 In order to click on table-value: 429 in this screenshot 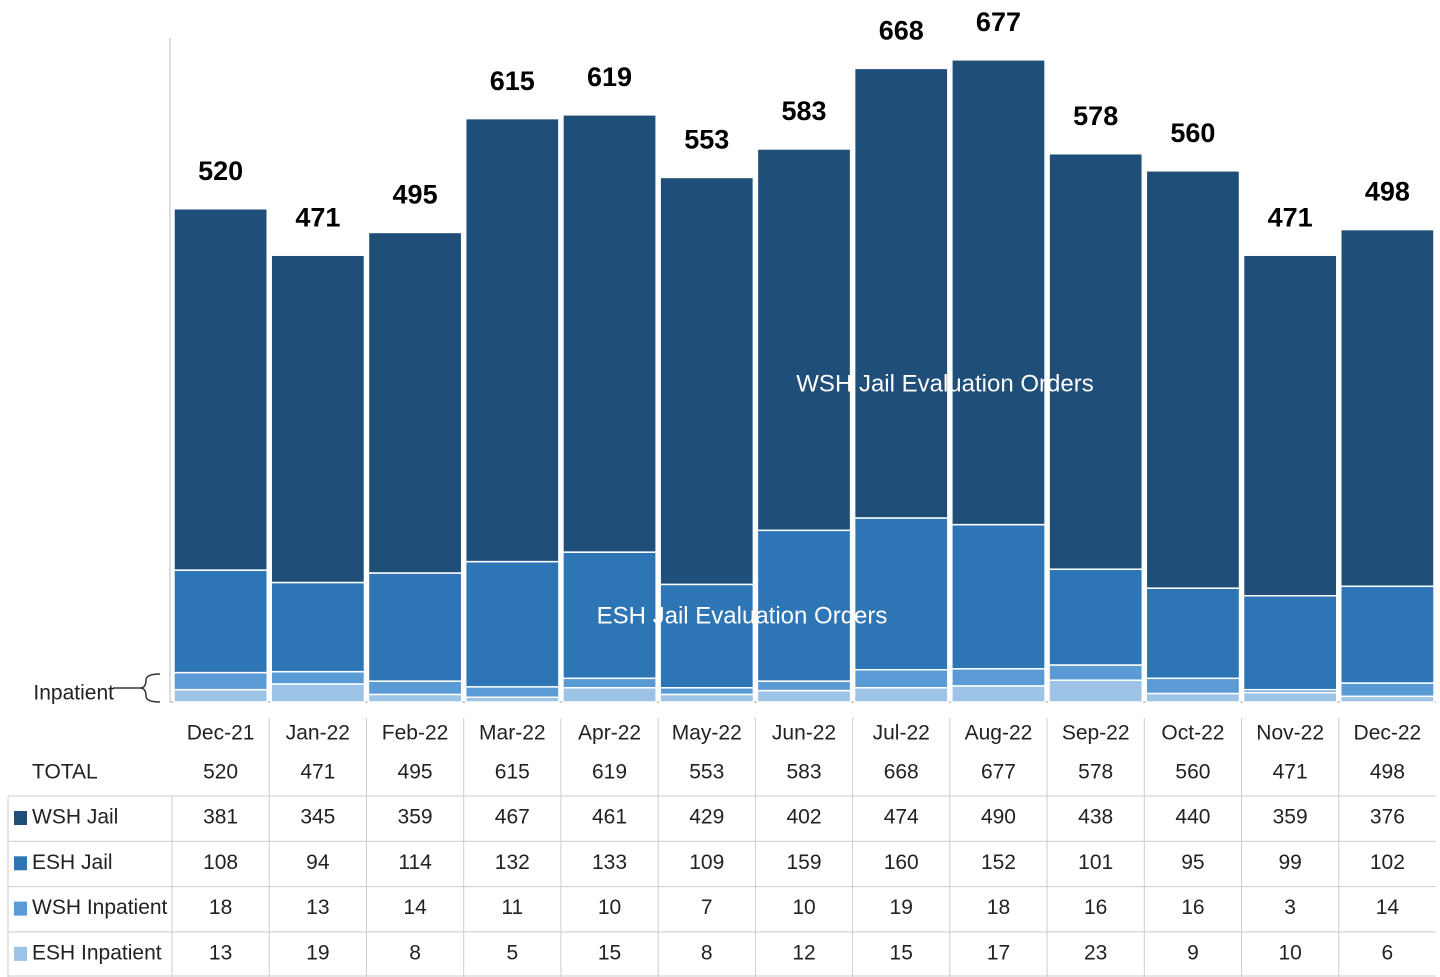, I will do `click(706, 817)`.